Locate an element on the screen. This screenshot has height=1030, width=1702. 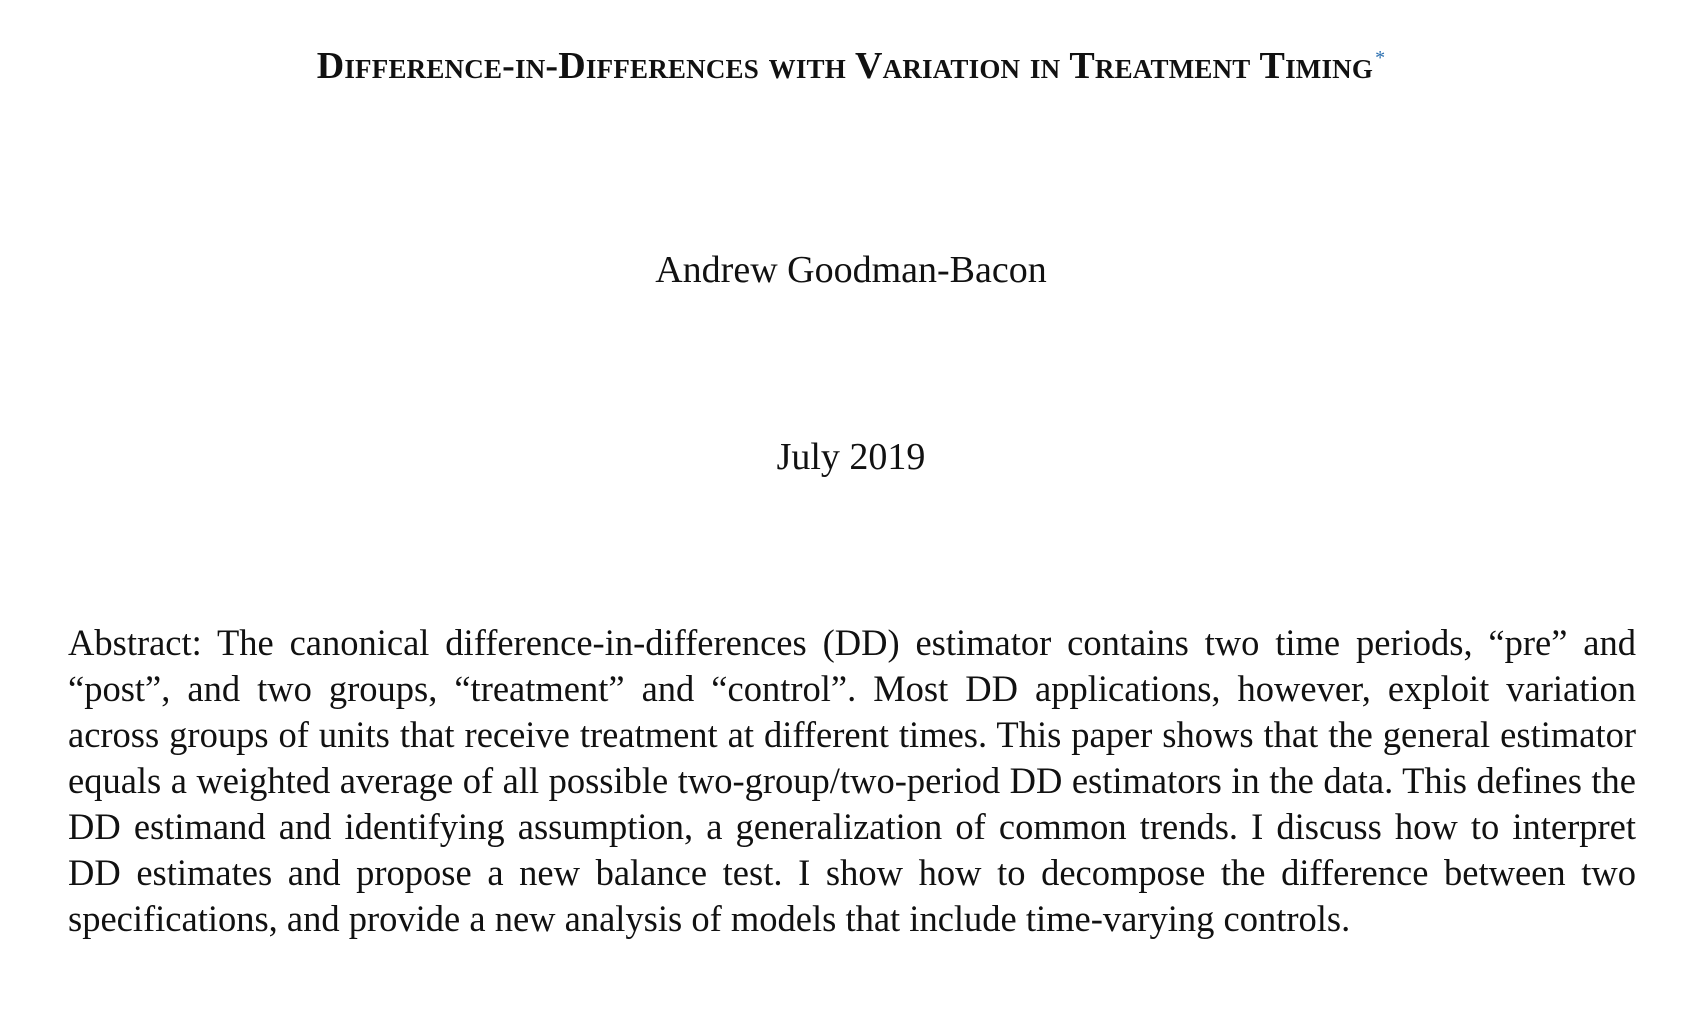
title-footnote-link: * is located at coordinates (1380, 58).